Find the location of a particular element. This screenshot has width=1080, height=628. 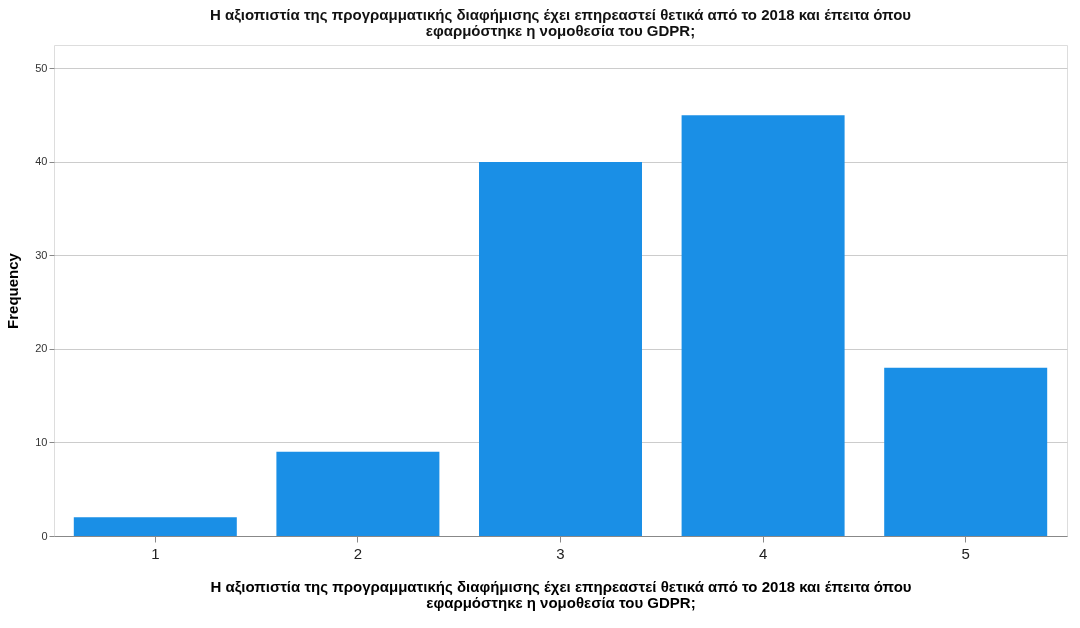

y-tick-label: 50 is located at coordinates (41, 67).